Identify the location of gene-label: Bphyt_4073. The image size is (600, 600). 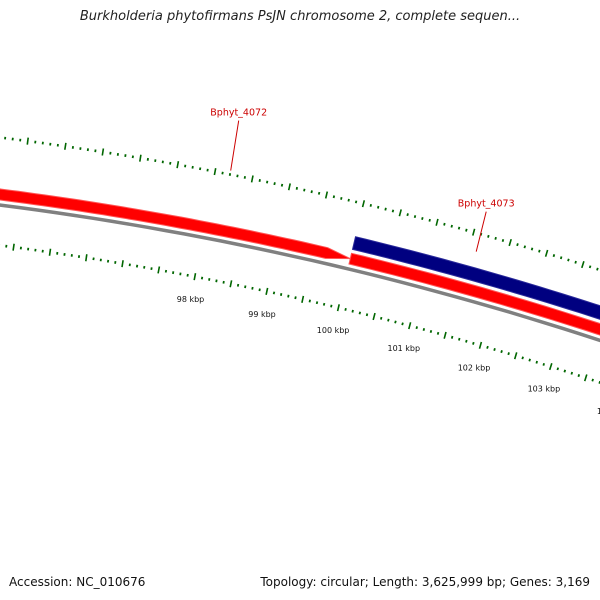
(486, 204).